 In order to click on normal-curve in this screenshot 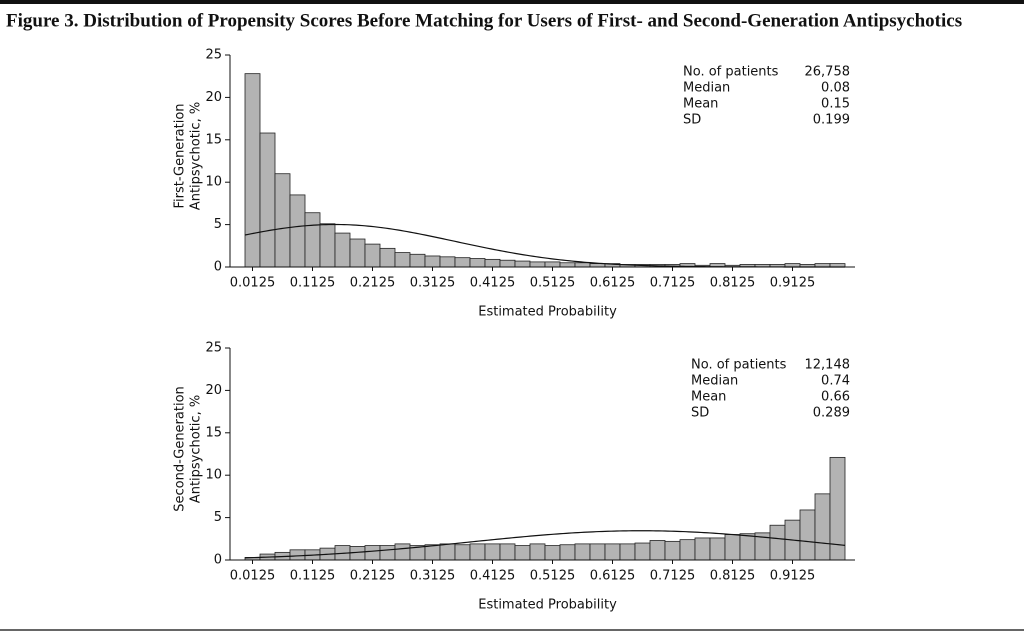, I will do `click(545, 544)`.